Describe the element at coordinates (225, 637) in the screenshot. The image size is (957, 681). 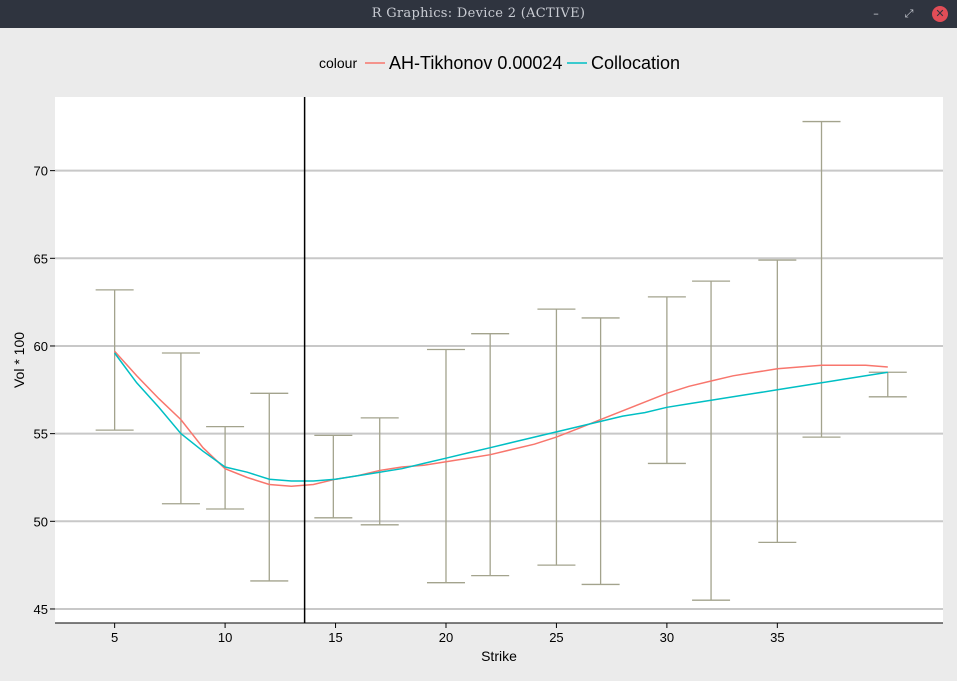
I see `x-tick-label-10: 10` at that location.